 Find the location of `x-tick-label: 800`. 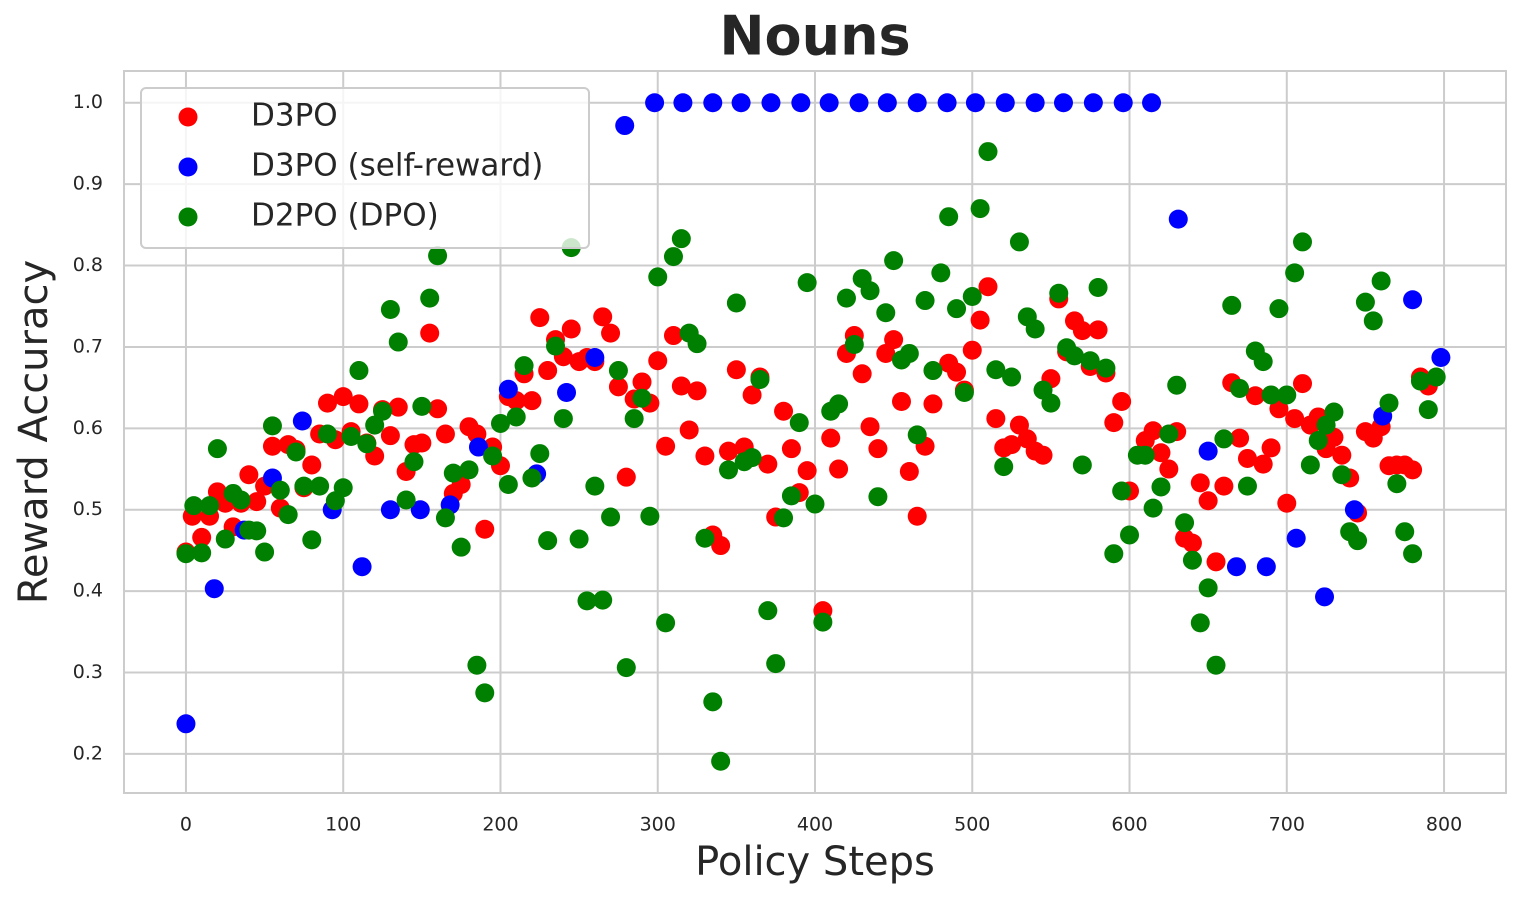

x-tick-label: 800 is located at coordinates (1444, 825).